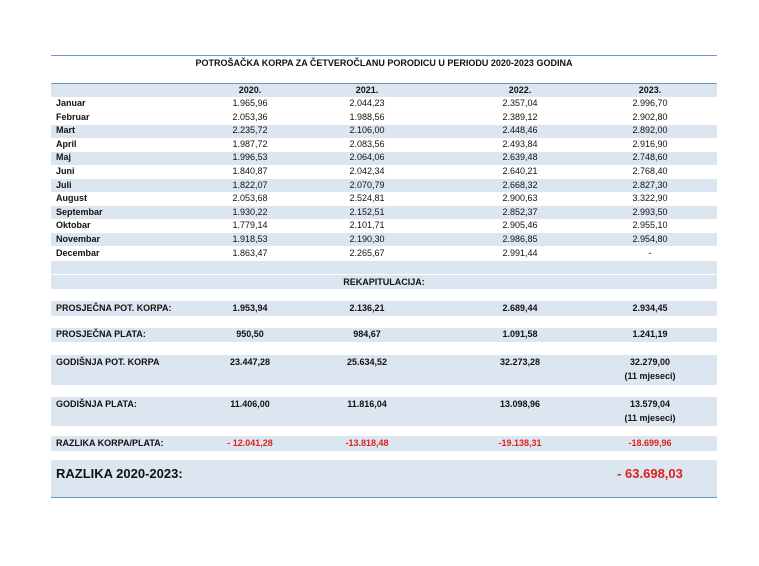 The image size is (759, 566). Describe the element at coordinates (520, 90) in the screenshot. I see `column-header: 2022.` at that location.